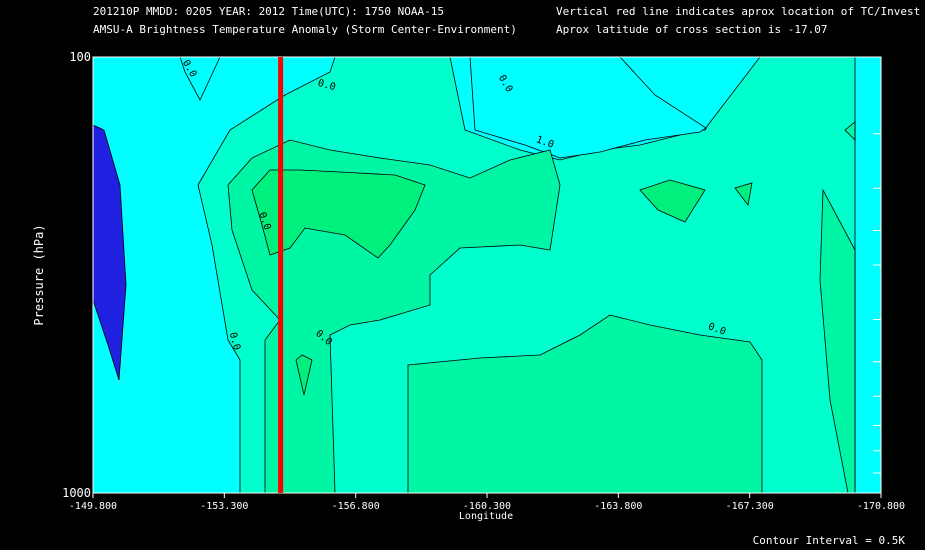 The height and width of the screenshot is (550, 925). Describe the element at coordinates (80, 57) in the screenshot. I see `y-tick-label: 100` at that location.